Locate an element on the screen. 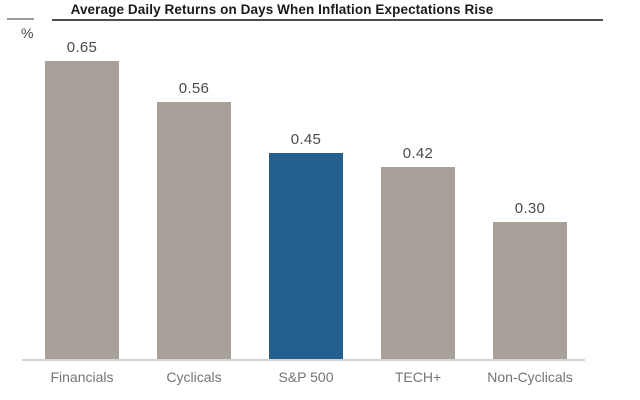  bar-value-label: 0.30 is located at coordinates (530, 208).